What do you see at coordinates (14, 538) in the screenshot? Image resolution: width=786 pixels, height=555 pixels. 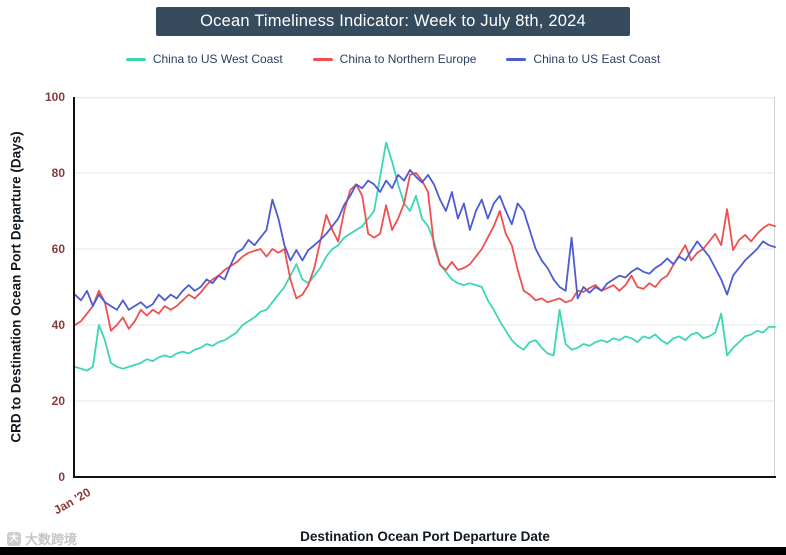 I see `watermark-logo-icon: 大` at bounding box center [14, 538].